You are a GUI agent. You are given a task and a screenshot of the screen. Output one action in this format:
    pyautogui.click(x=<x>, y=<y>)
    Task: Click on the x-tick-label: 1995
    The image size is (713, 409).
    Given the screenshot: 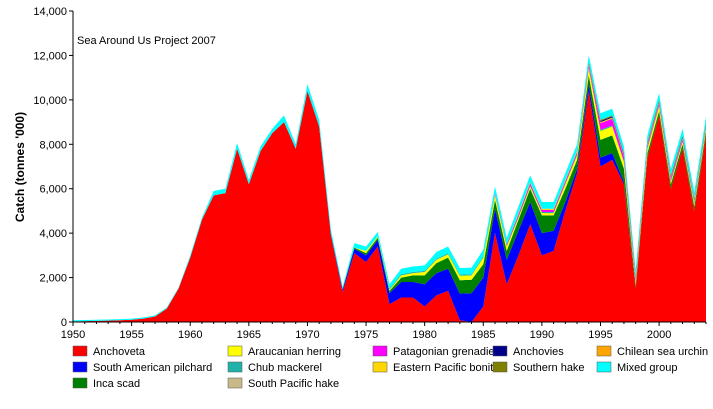 What is the action you would take?
    pyautogui.click(x=600, y=335)
    